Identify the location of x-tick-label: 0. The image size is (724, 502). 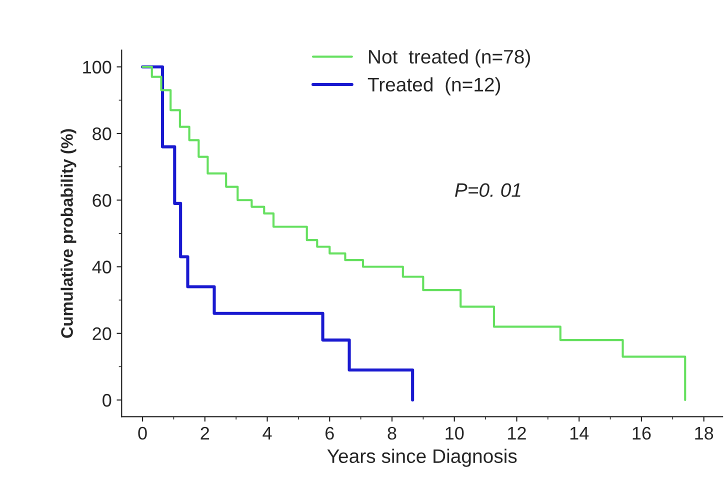
(142, 433).